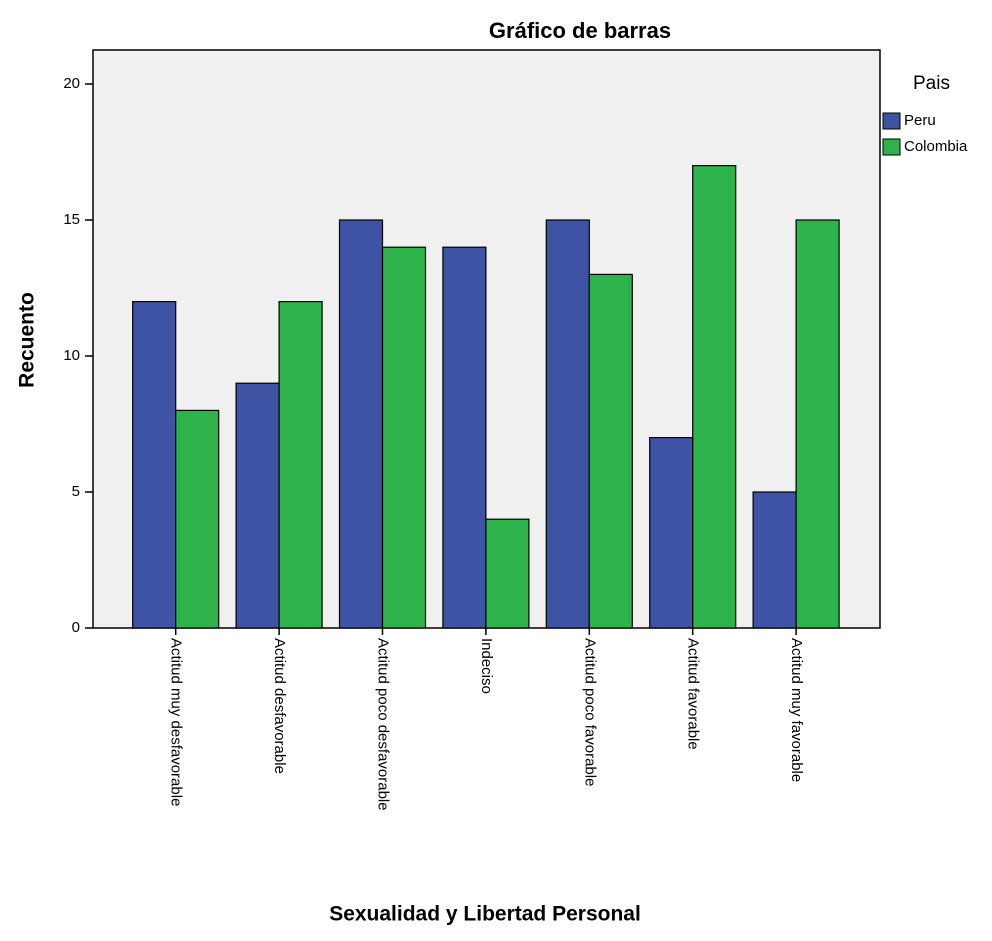 Image resolution: width=992 pixels, height=941 pixels. I want to click on y-tick-label: 10, so click(71, 355).